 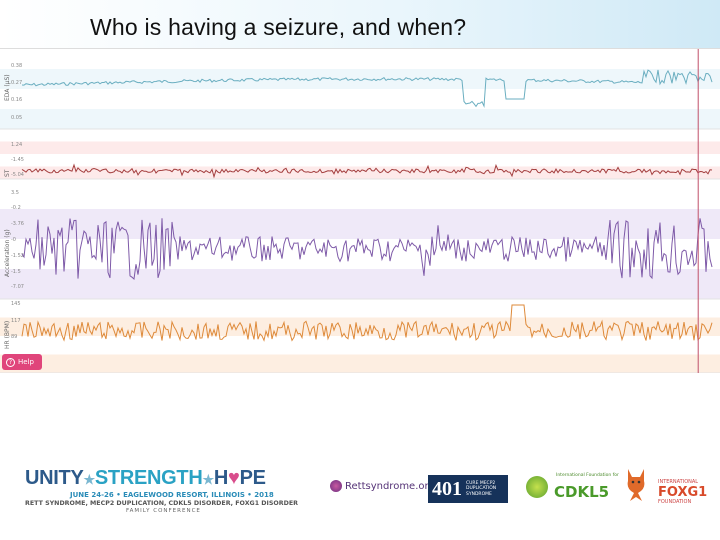 What do you see at coordinates (675, 502) in the screenshot?
I see `foxg1-foundation-text: FOUNDATION` at bounding box center [675, 502].